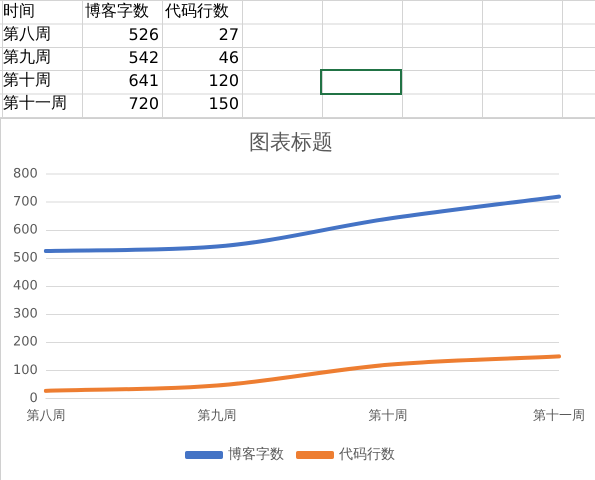 The height and width of the screenshot is (480, 595). What do you see at coordinates (25, 174) in the screenshot?
I see `y-tick-label: 800` at bounding box center [25, 174].